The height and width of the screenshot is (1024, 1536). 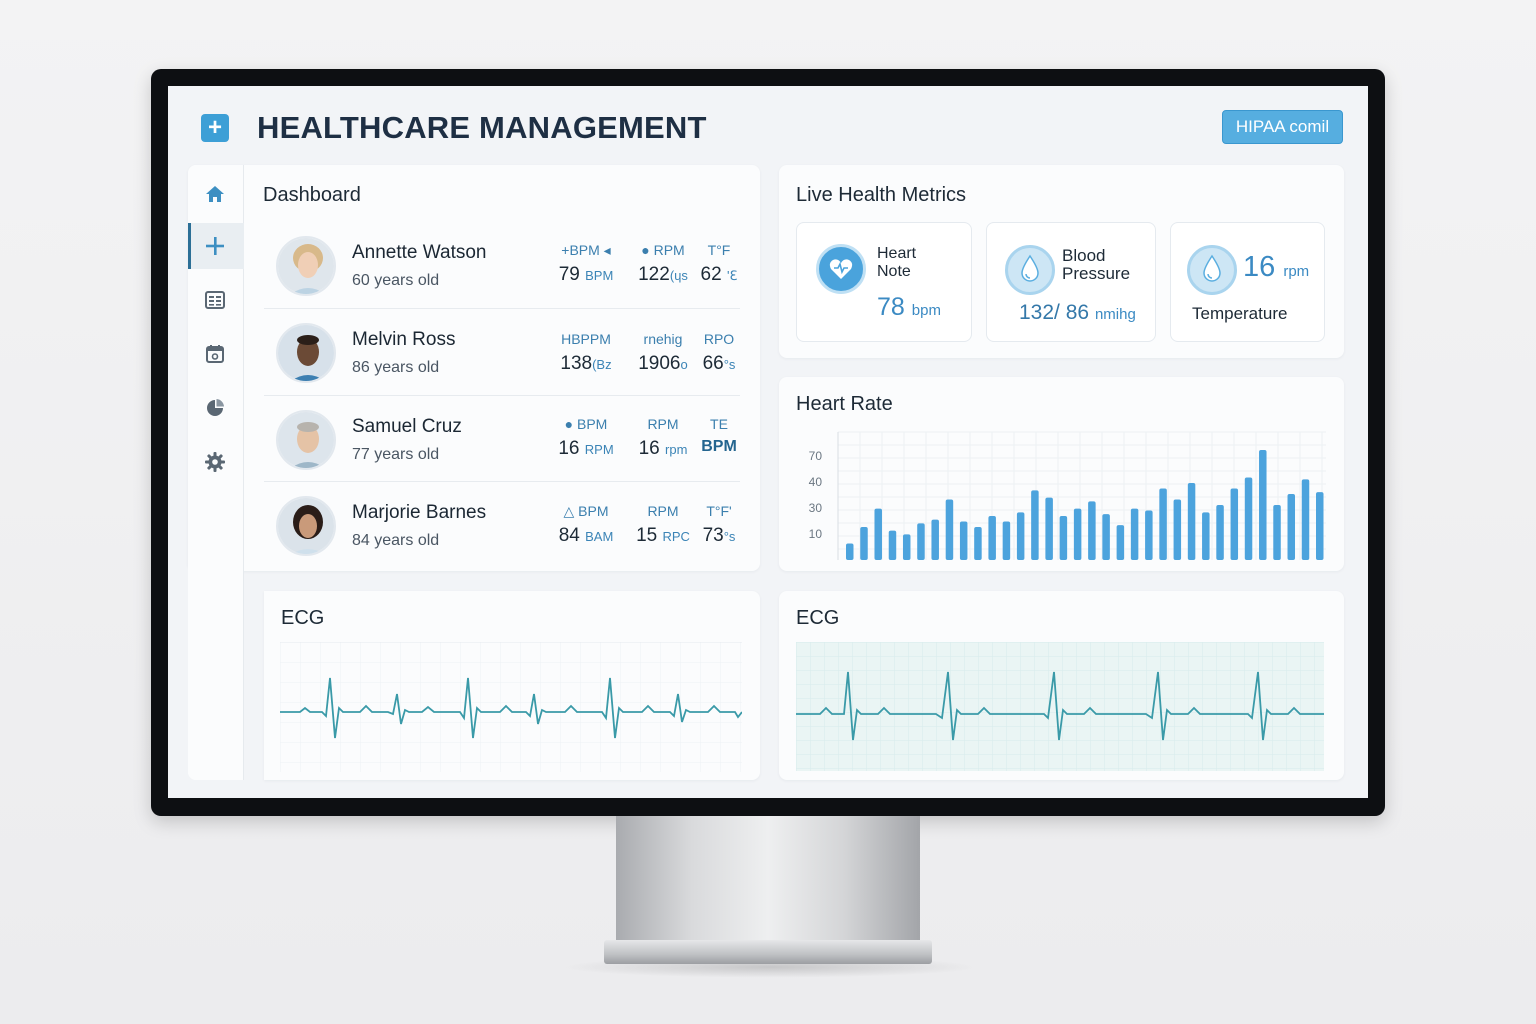 What do you see at coordinates (719, 352) in the screenshot?
I see `vital-temp: RPO 66°s` at bounding box center [719, 352].